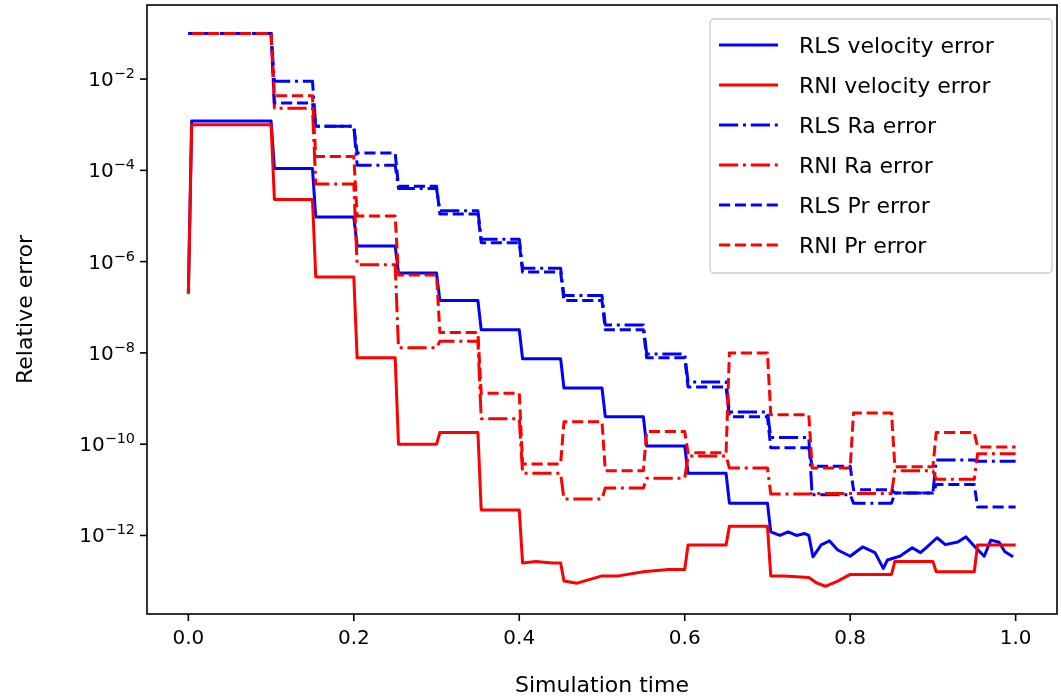  What do you see at coordinates (868, 125) in the screenshot?
I see `legend-label: RLS Ra error` at bounding box center [868, 125].